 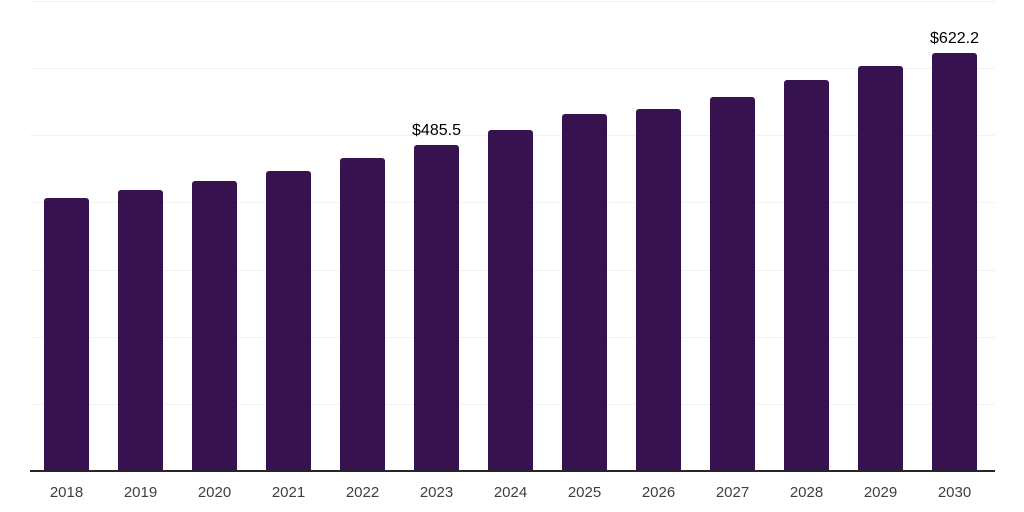 What do you see at coordinates (66, 492) in the screenshot?
I see `x-tick-label: 2018` at bounding box center [66, 492].